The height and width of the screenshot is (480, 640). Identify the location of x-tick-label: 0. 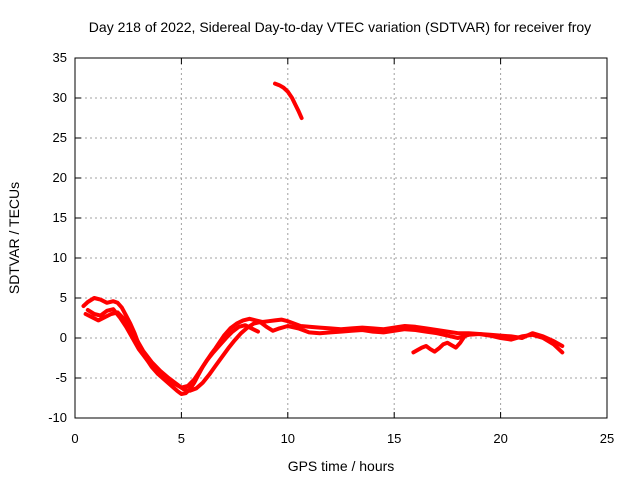
(74, 438).